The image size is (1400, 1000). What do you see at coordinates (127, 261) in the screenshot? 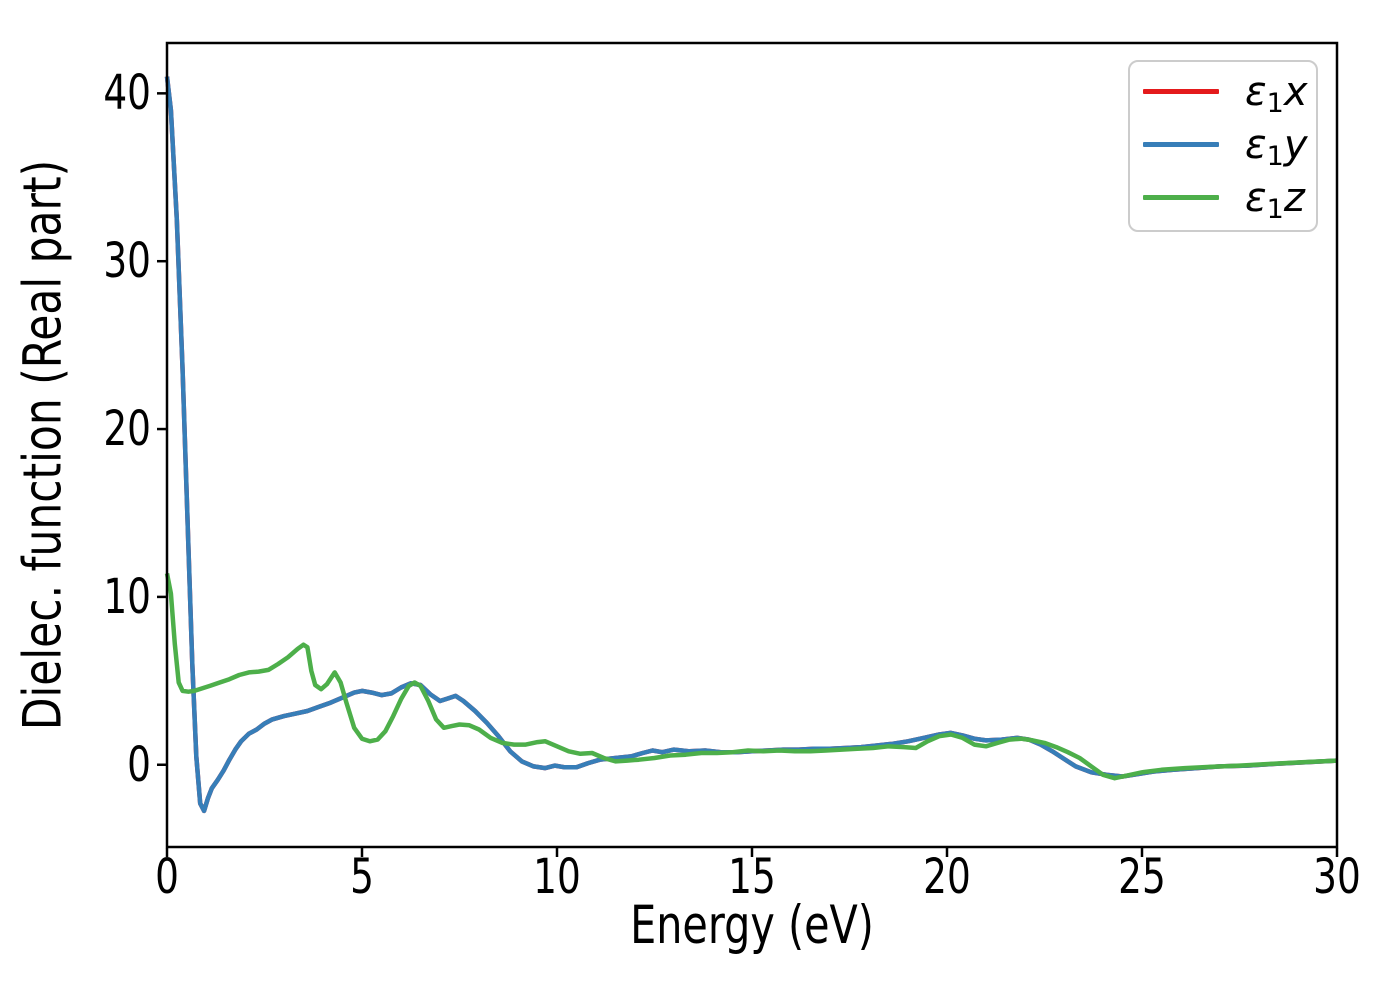
I see `y-tick-label: 30` at bounding box center [127, 261].